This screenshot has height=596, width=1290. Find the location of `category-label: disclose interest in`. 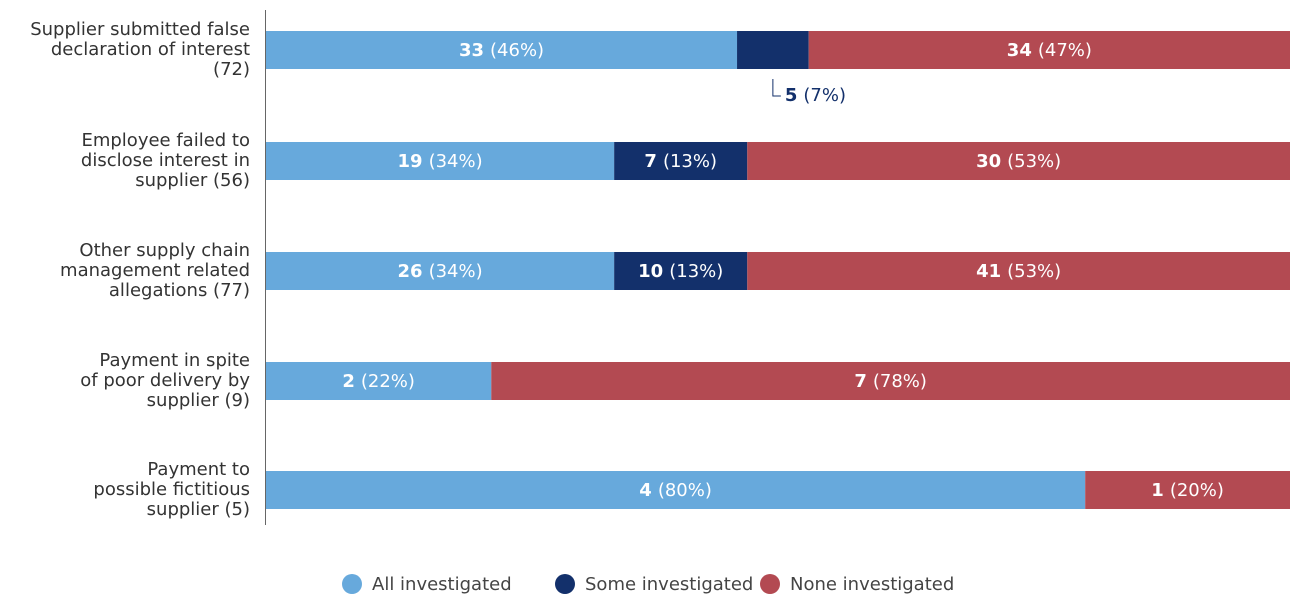

category-label: disclose interest in is located at coordinates (165, 160).